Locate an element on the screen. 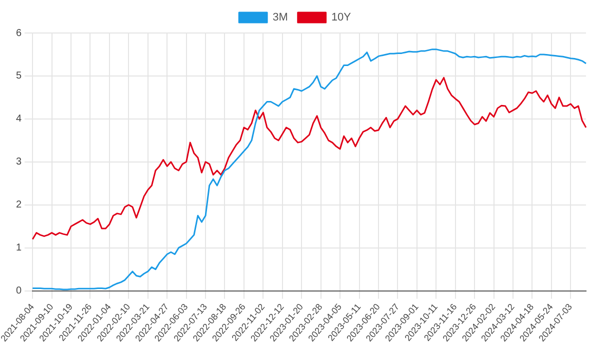 Image resolution: width=600 pixels, height=347 pixels. y-tick-label: 6 is located at coordinates (19, 33).